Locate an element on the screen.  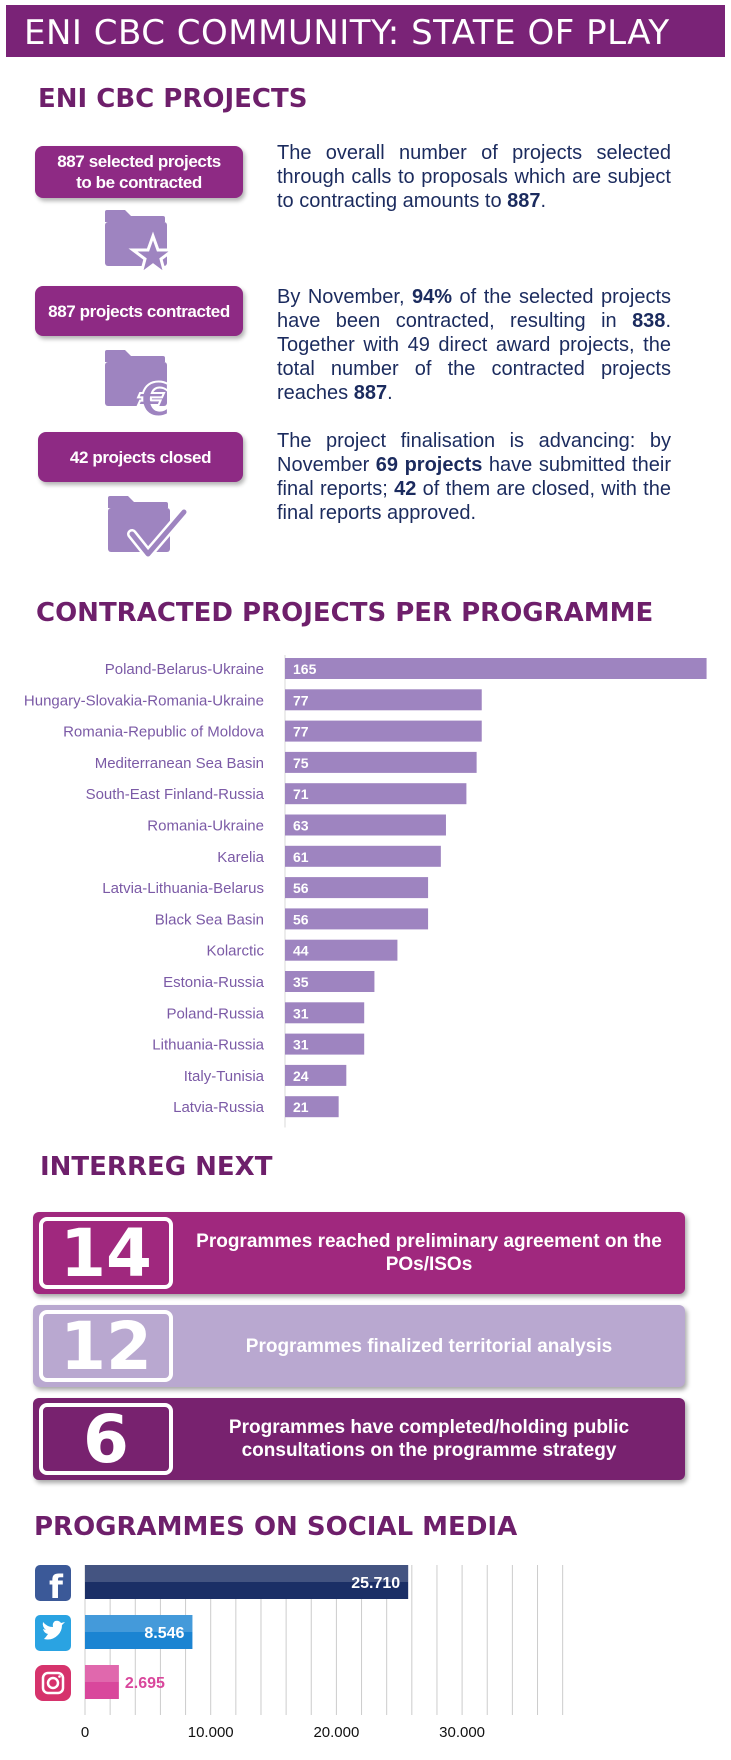
category-label: Romania-Ukraine is located at coordinates (205, 826).